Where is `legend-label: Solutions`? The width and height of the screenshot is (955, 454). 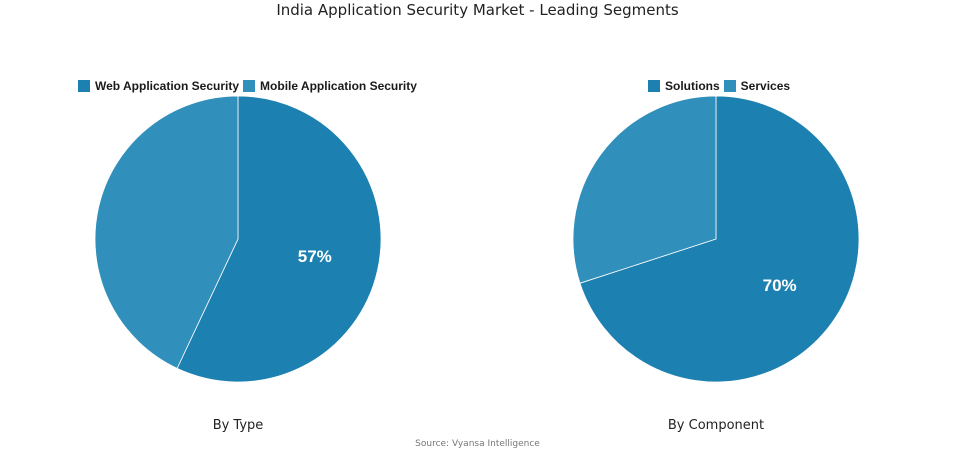
legend-label: Solutions is located at coordinates (692, 86).